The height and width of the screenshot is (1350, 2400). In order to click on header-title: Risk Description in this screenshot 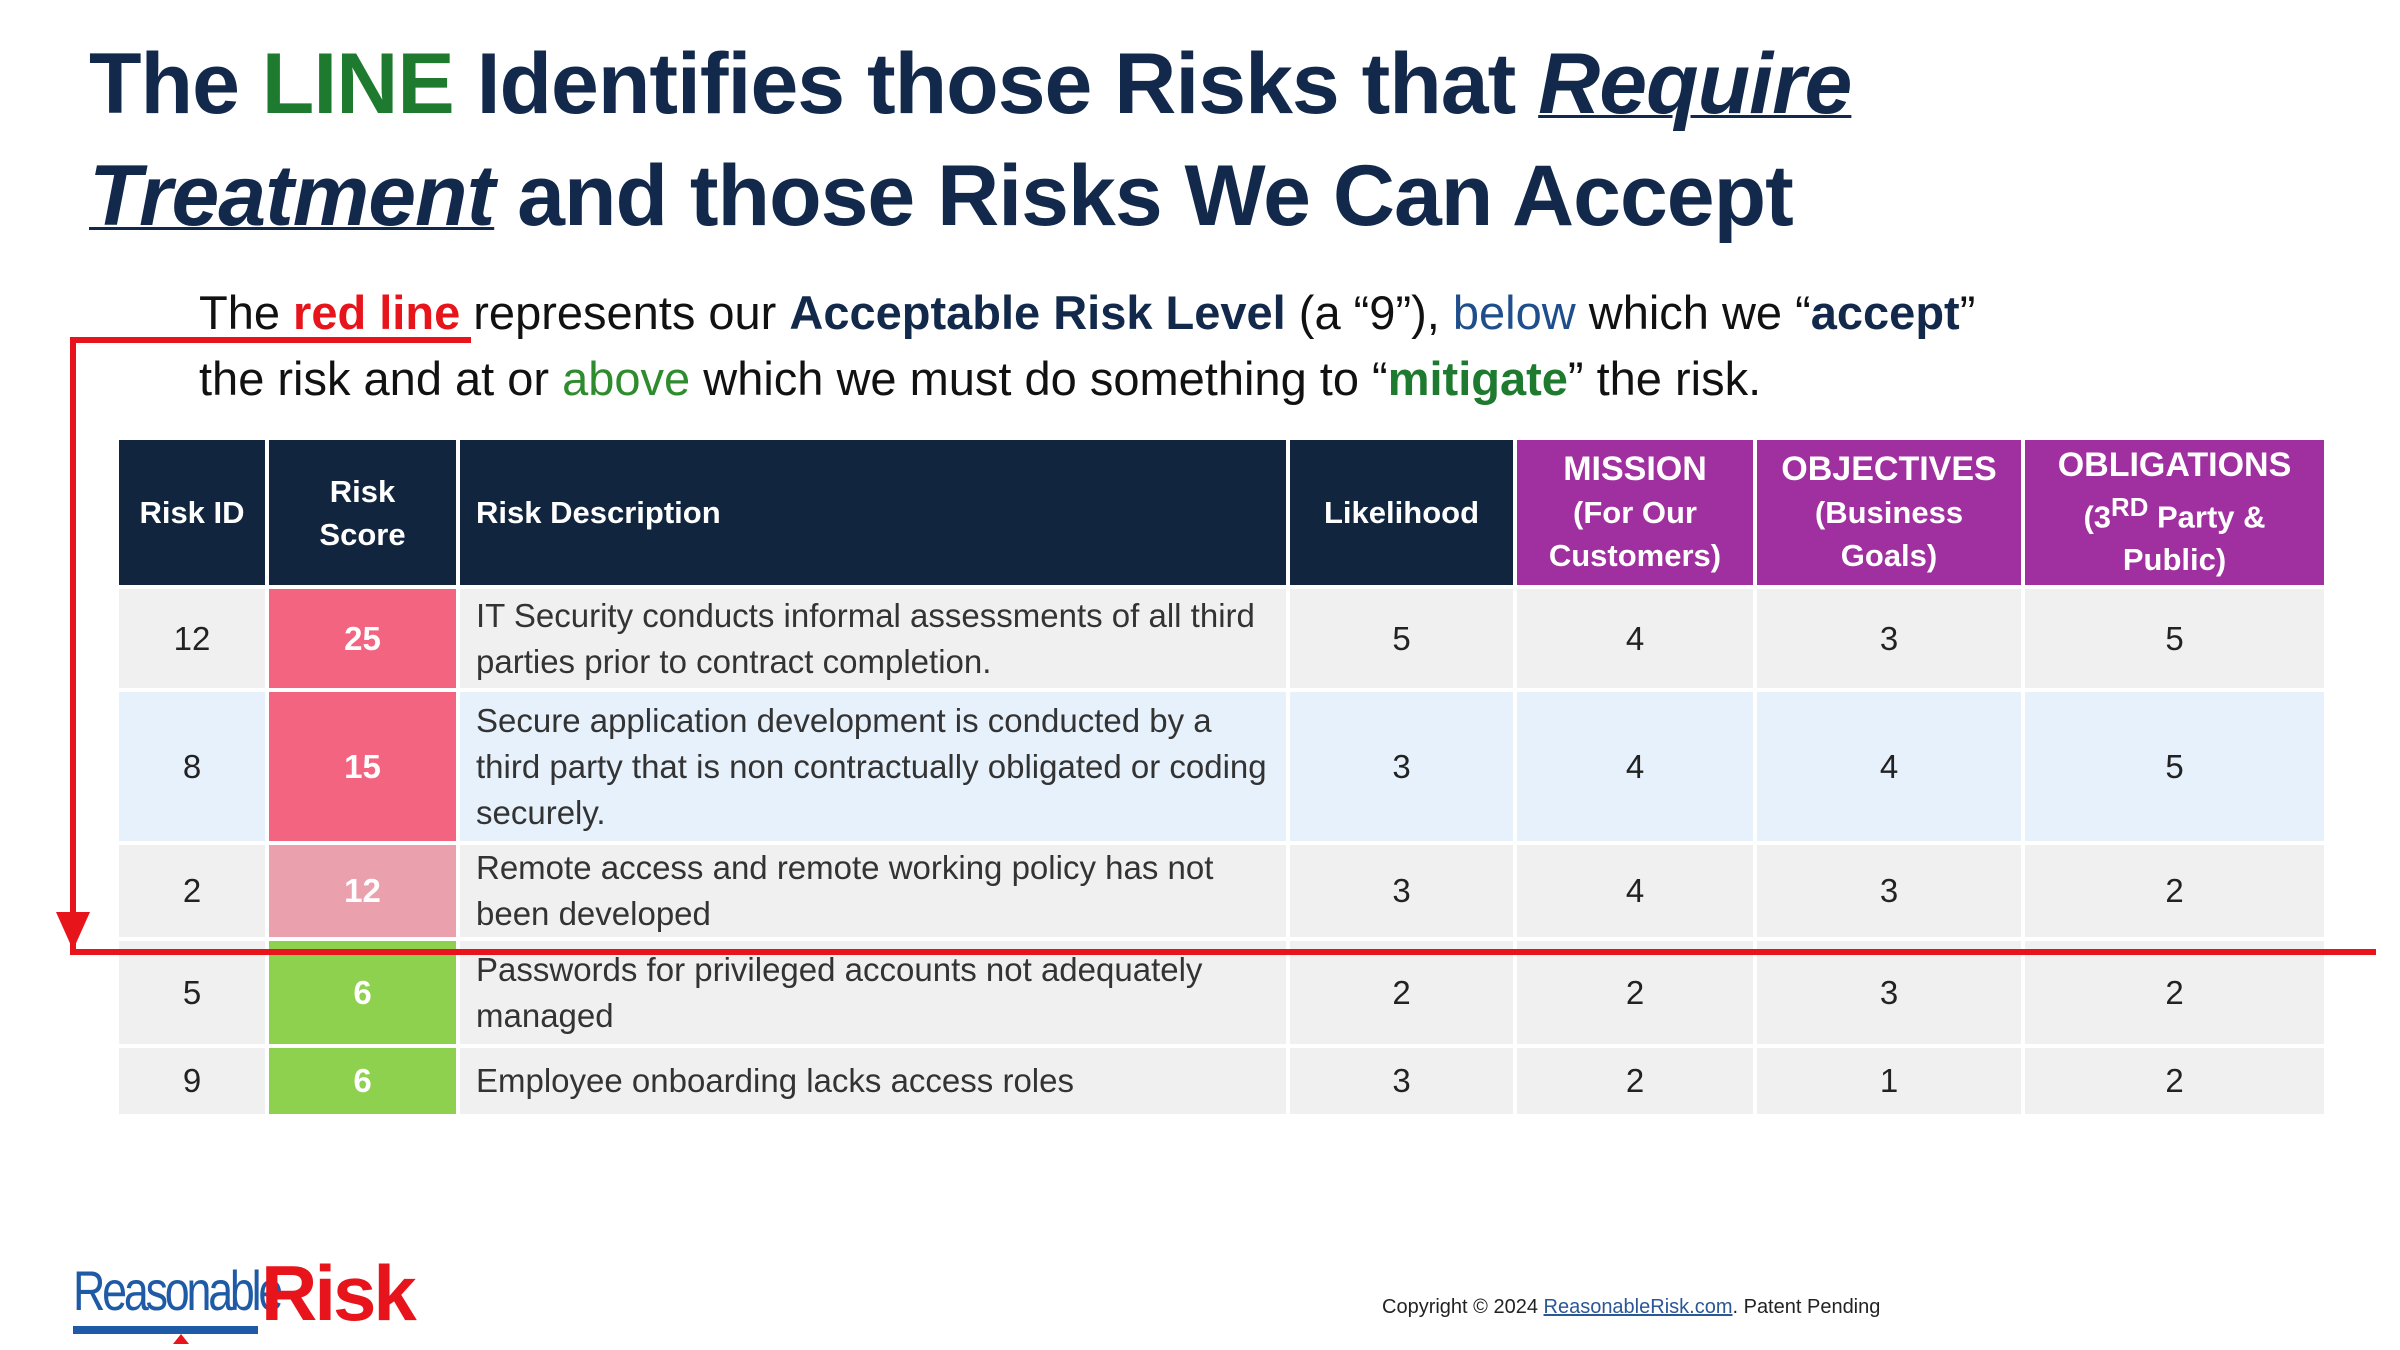, I will do `click(598, 512)`.